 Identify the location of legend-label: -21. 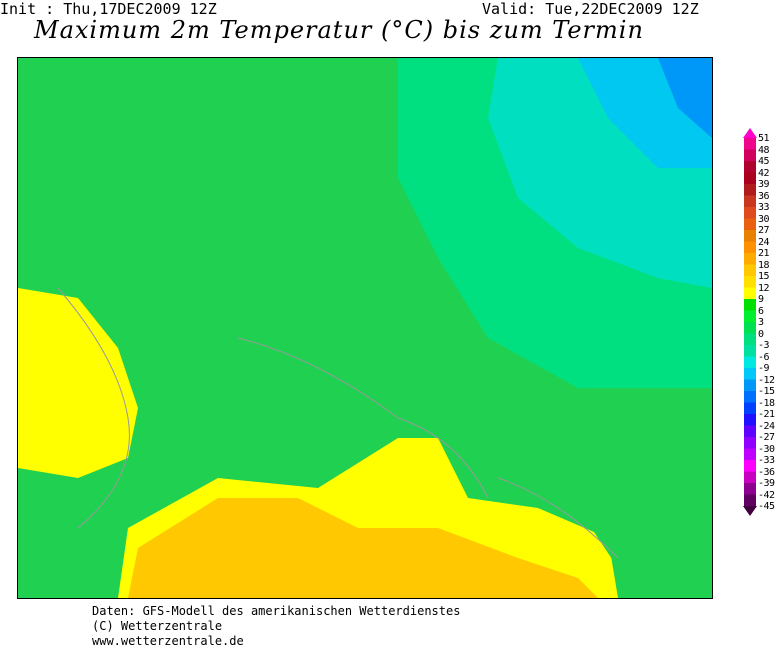
(766, 414).